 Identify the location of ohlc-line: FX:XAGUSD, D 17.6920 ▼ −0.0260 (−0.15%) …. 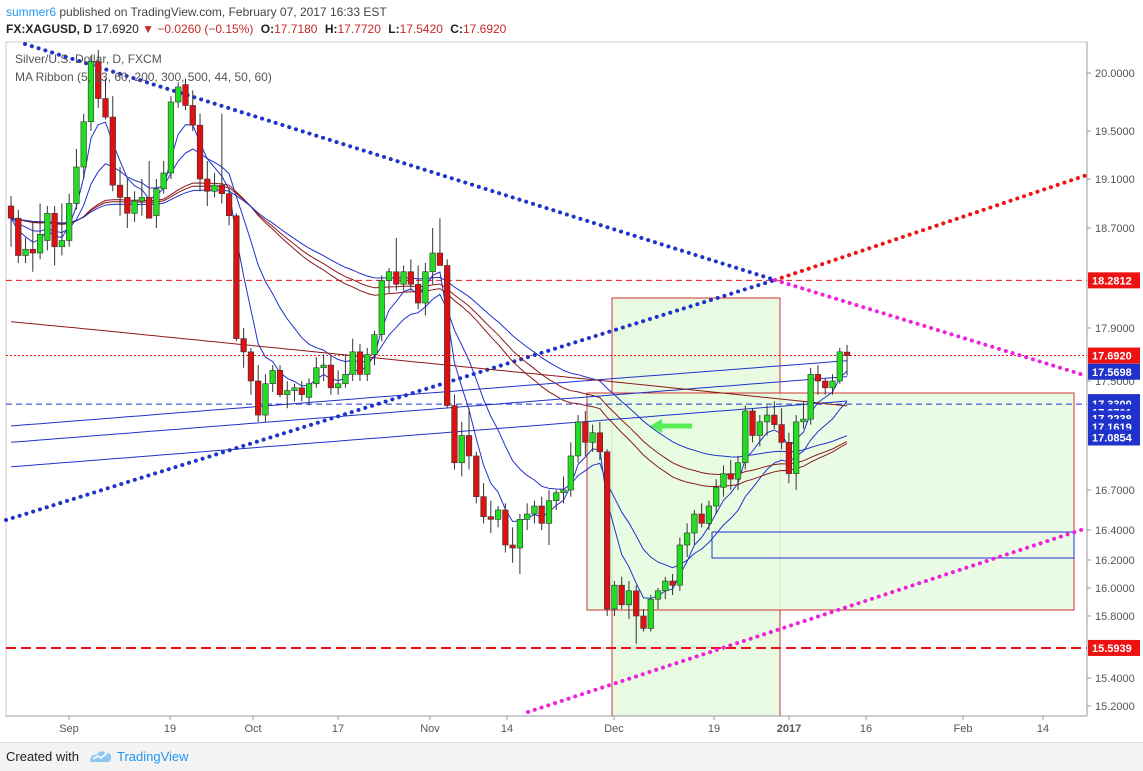
(256, 29).